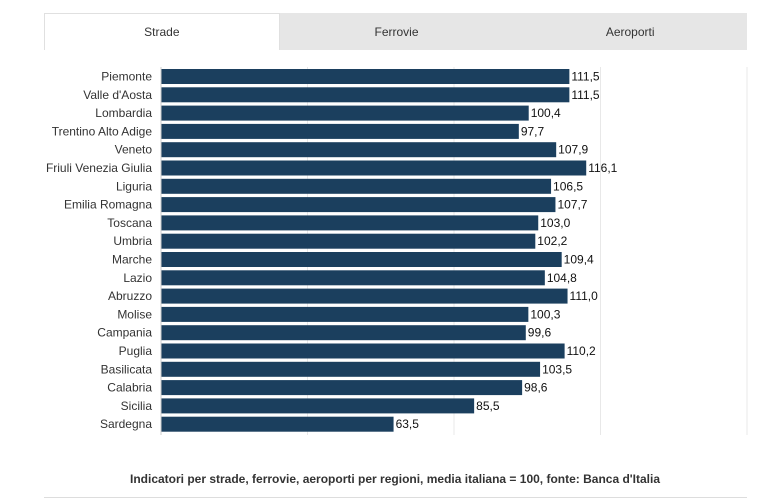 The width and height of the screenshot is (777, 500). Describe the element at coordinates (108, 205) in the screenshot. I see `category-label: Emilia Romagna` at that location.